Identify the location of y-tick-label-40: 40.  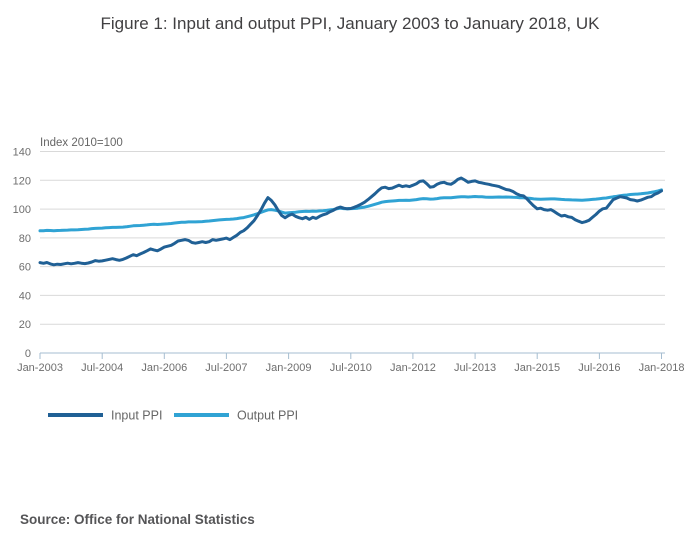
(25, 296).